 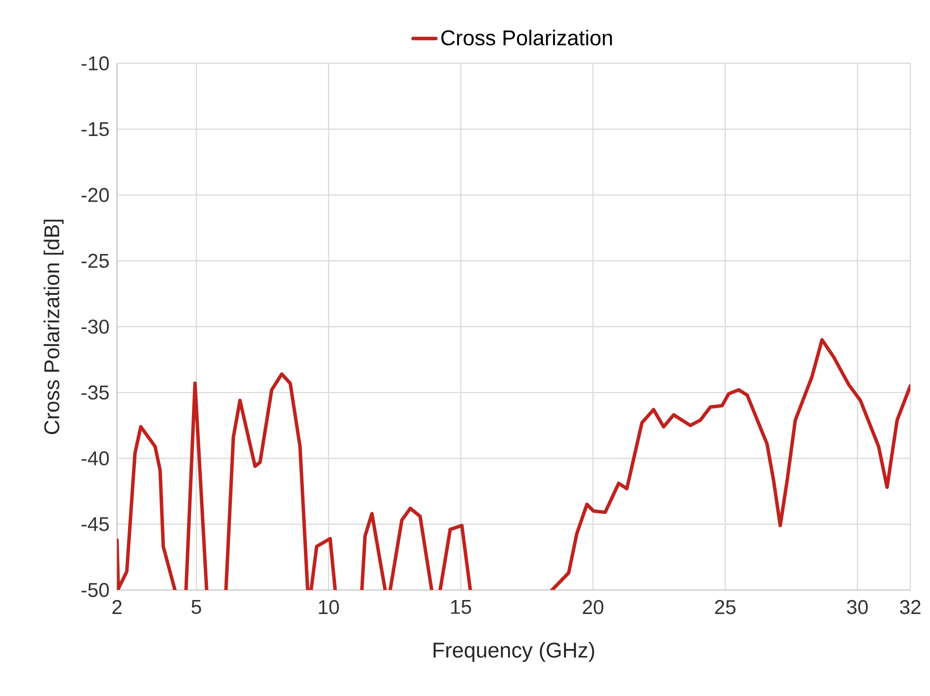 What do you see at coordinates (95, 129) in the screenshot?
I see `y-tick-label: -15` at bounding box center [95, 129].